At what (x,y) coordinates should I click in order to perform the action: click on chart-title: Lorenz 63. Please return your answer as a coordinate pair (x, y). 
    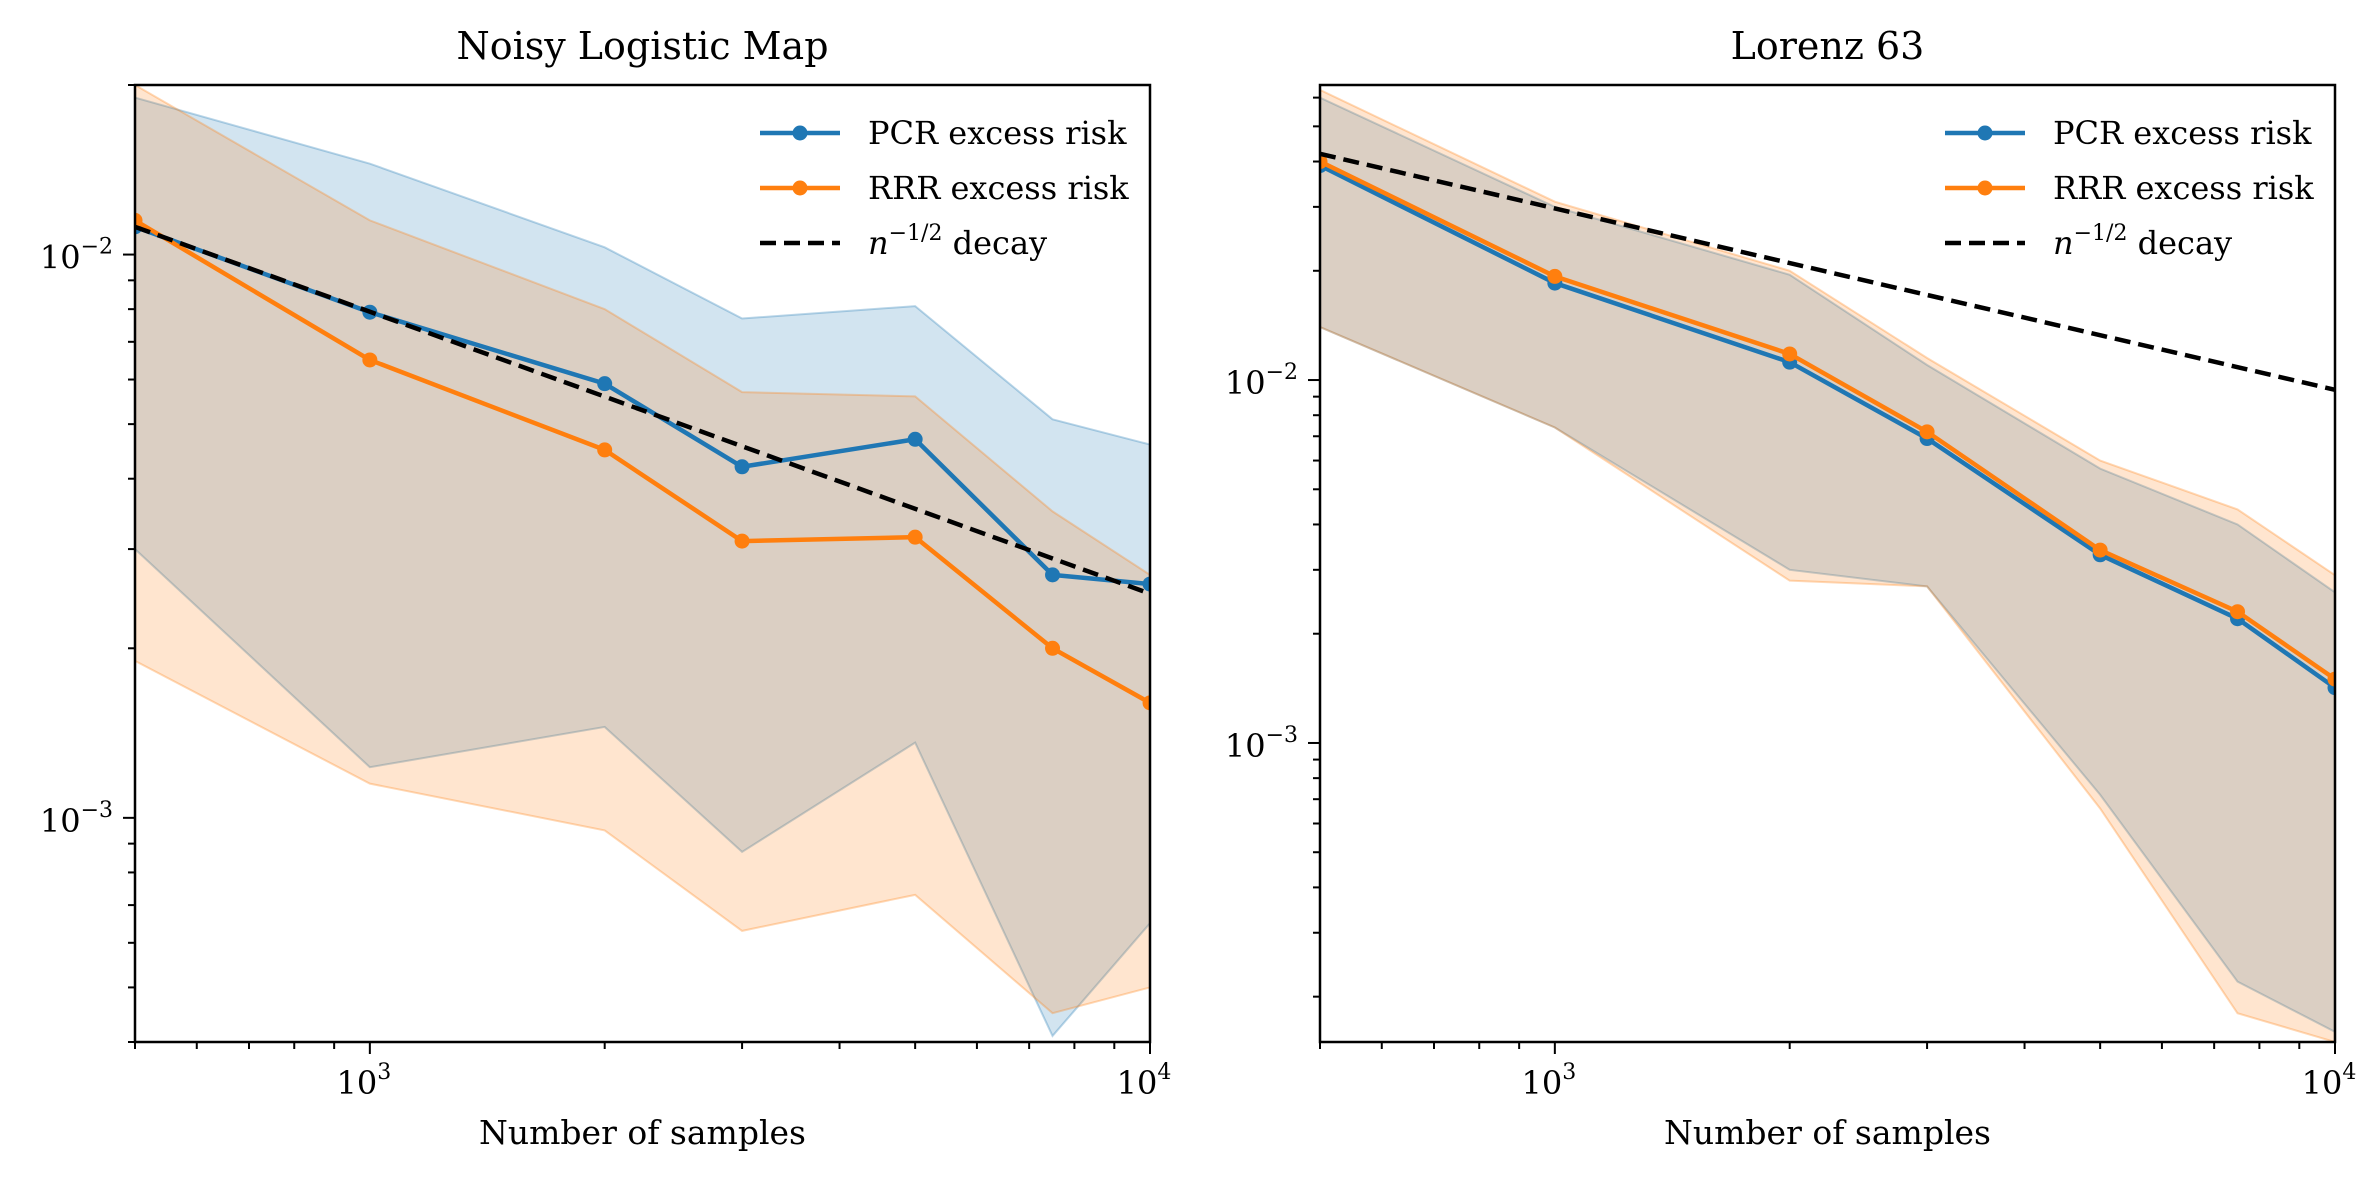
    Looking at the image, I should click on (1828, 46).